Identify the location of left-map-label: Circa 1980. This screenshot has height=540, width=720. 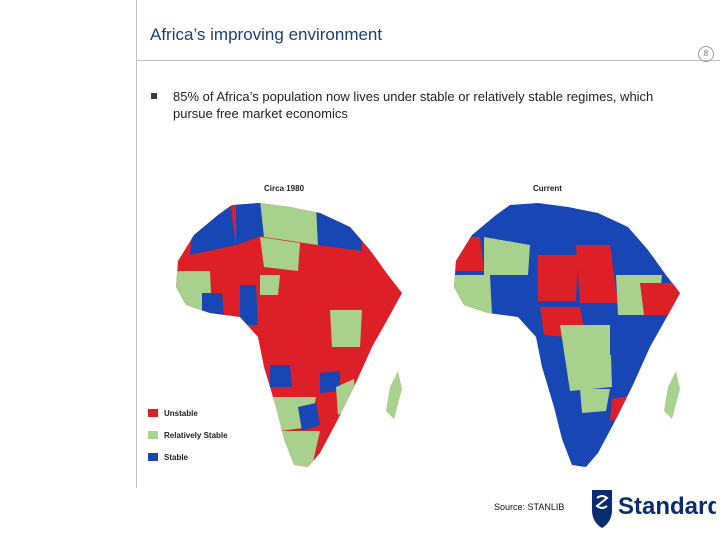
(284, 188).